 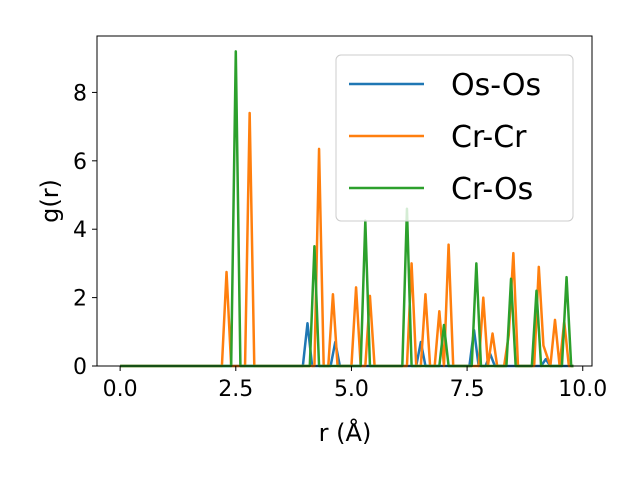 What do you see at coordinates (467, 389) in the screenshot?
I see `x-tick-label: 7.5` at bounding box center [467, 389].